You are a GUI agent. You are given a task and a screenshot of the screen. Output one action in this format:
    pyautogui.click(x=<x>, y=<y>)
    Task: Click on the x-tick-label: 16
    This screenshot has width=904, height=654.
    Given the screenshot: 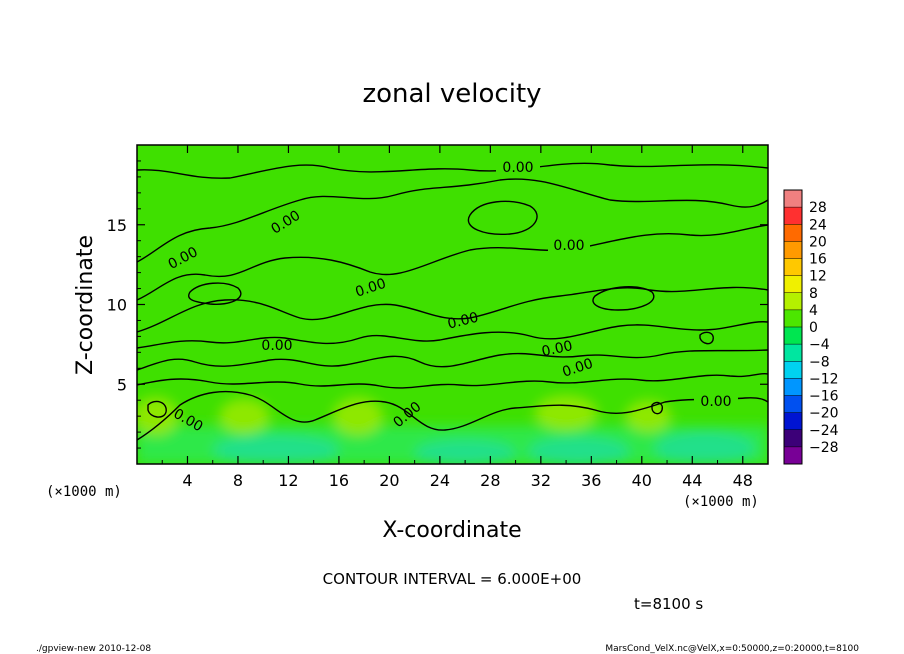 What is the action you would take?
    pyautogui.click(x=339, y=480)
    